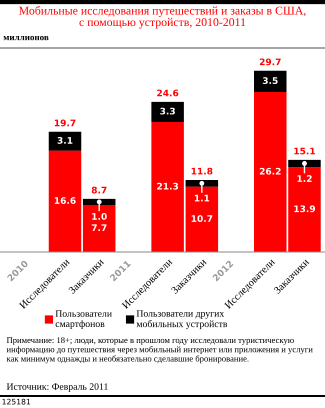 This screenshot has width=325, height=408. What do you see at coordinates (202, 171) in the screenshot?
I see `total-label: 11.8` at bounding box center [202, 171].